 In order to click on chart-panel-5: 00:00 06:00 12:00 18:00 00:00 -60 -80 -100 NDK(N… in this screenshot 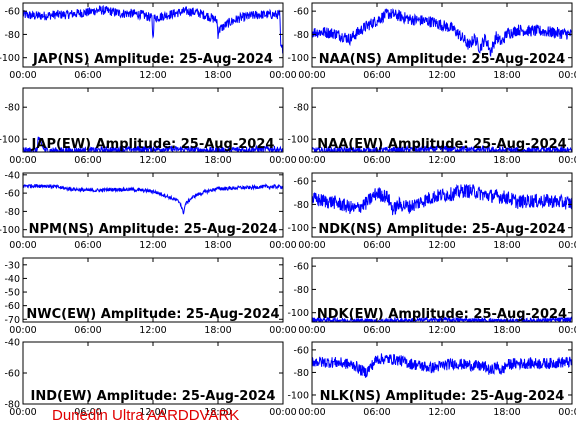, I will do `click(431, 211)`.